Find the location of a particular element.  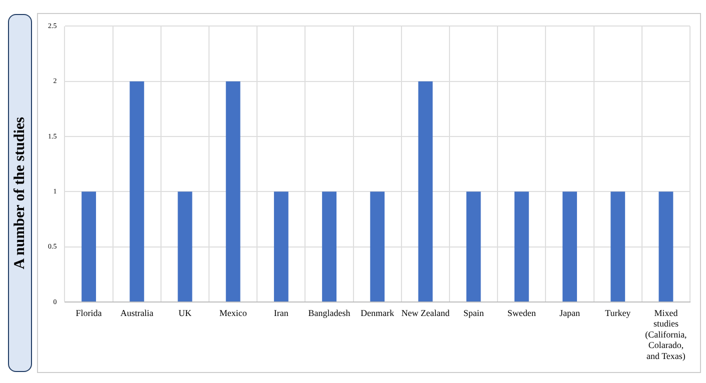

x-tick-label: Turkey is located at coordinates (618, 313).